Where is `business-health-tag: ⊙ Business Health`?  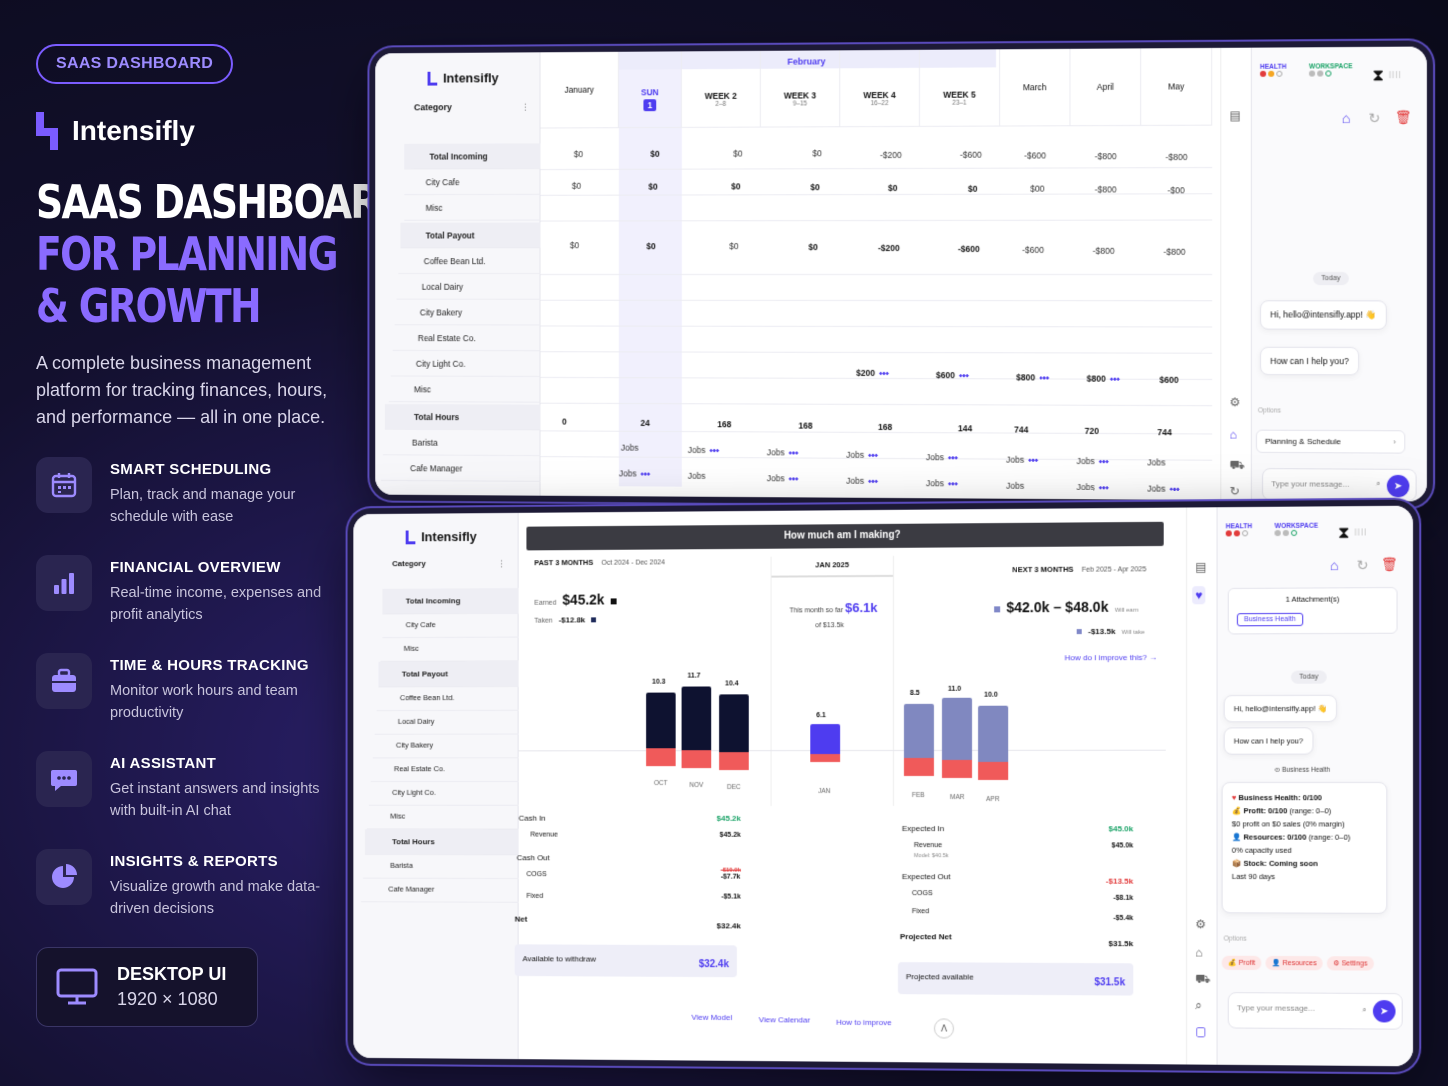 business-health-tag: ⊙ Business Health is located at coordinates (1302, 770).